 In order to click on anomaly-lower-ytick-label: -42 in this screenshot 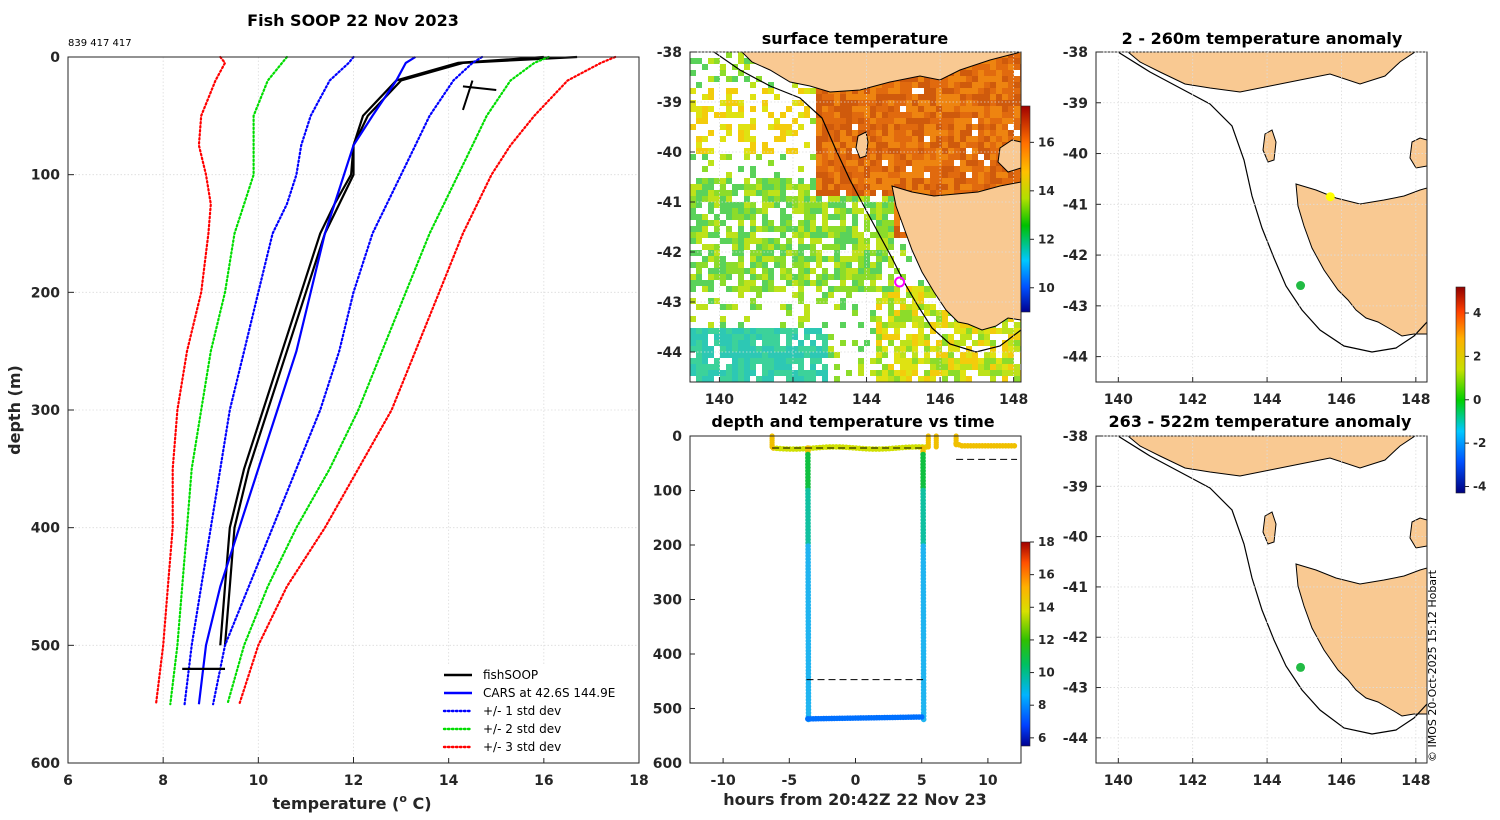, I will do `click(1075, 638)`.